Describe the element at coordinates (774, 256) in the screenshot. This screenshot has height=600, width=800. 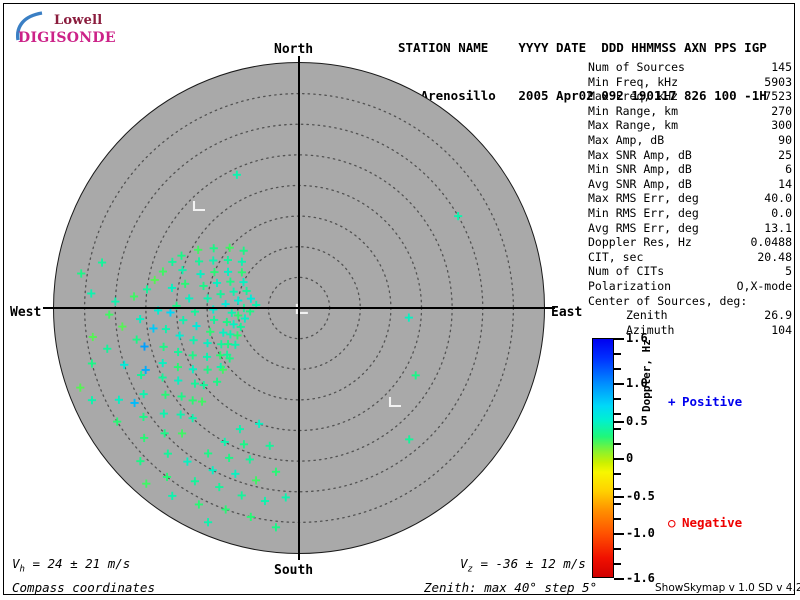
I see `stat-value: 20.48` at that location.